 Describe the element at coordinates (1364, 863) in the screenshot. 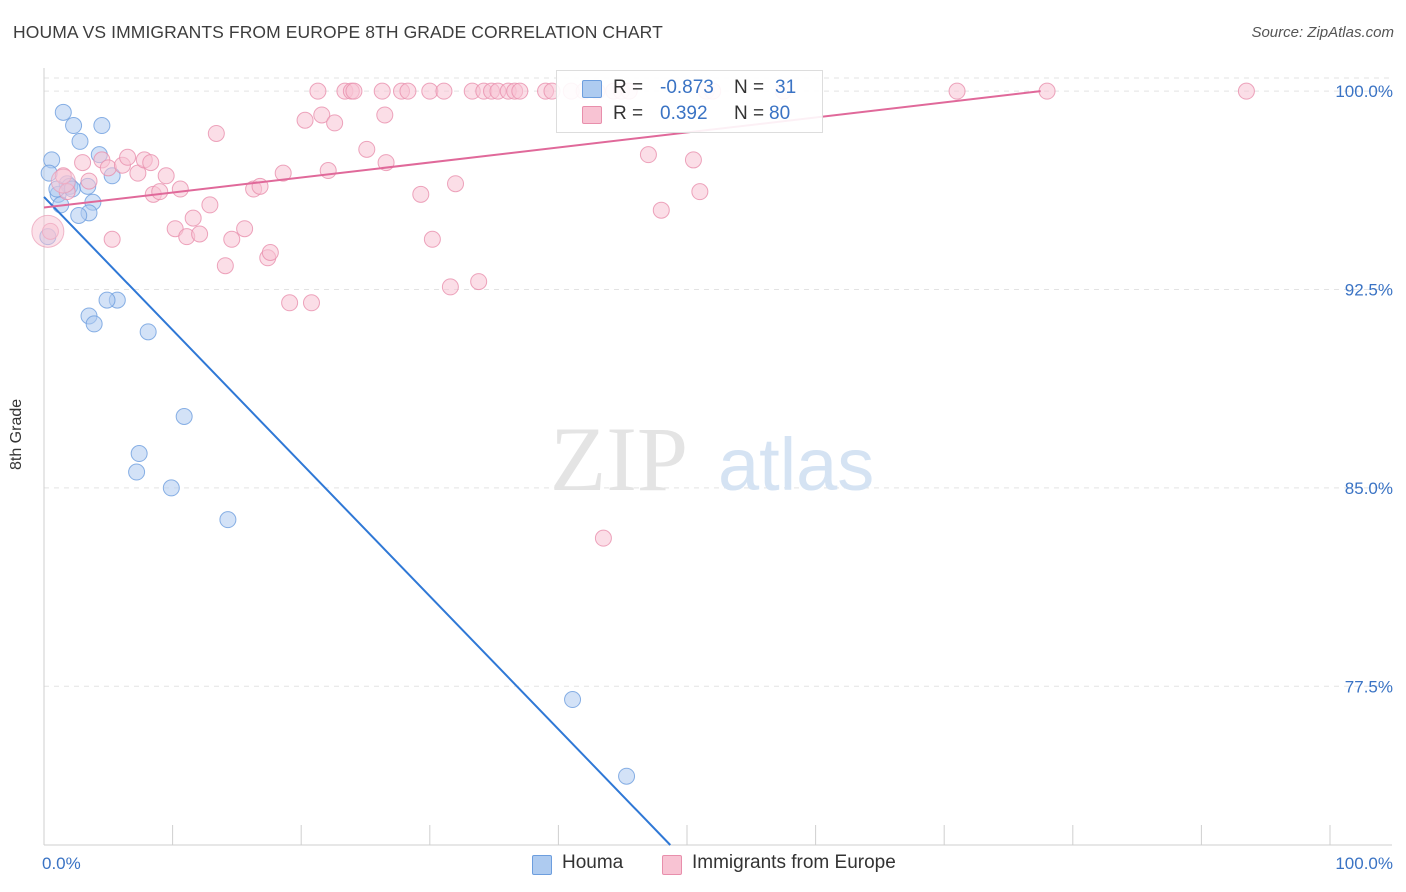

I see `x-tick-label: 100.0%` at that location.